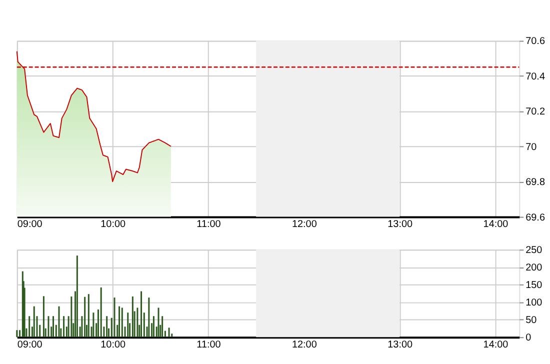 This screenshot has width=550, height=364. What do you see at coordinates (532, 320) in the screenshot?
I see `y-tick-label: 50` at bounding box center [532, 320].